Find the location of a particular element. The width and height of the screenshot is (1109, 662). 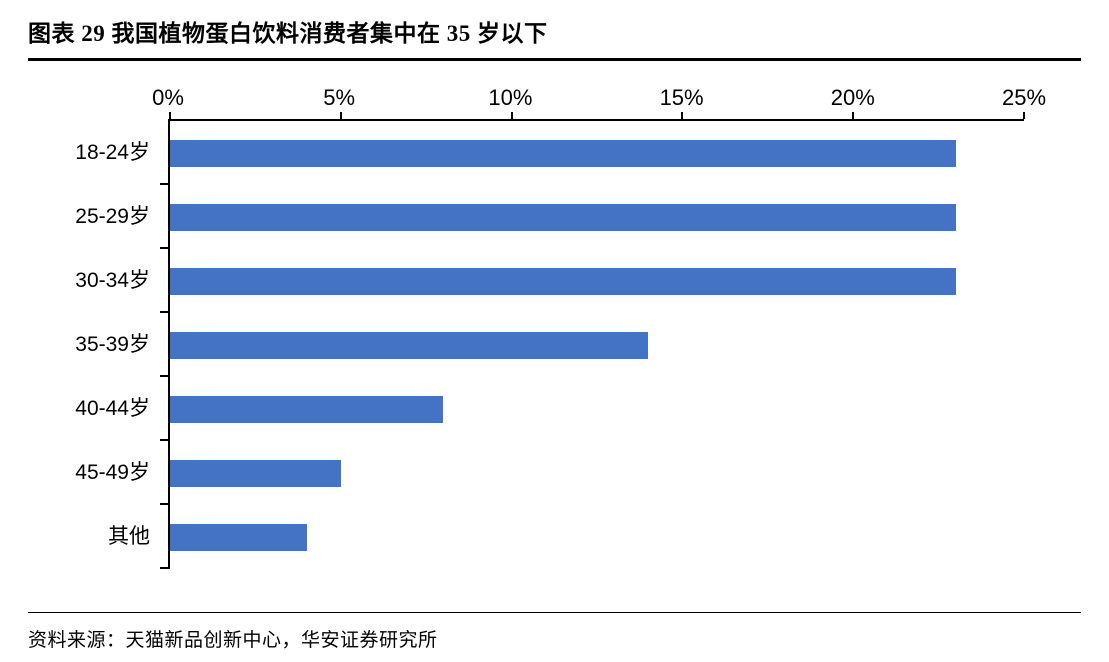

x-tick-label: 15% is located at coordinates (681, 97).